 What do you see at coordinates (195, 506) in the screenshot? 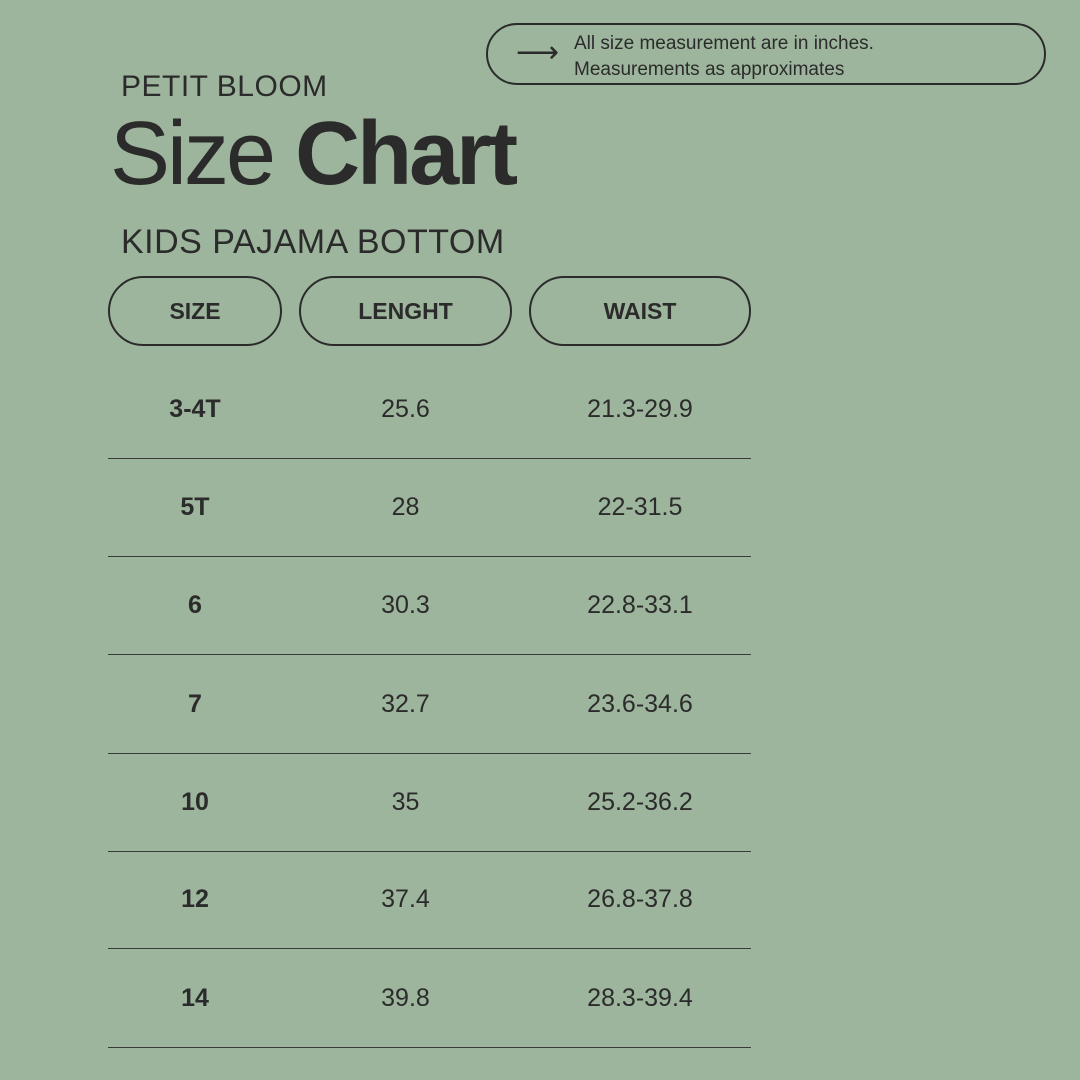
I see `cell-size: 5T` at bounding box center [195, 506].